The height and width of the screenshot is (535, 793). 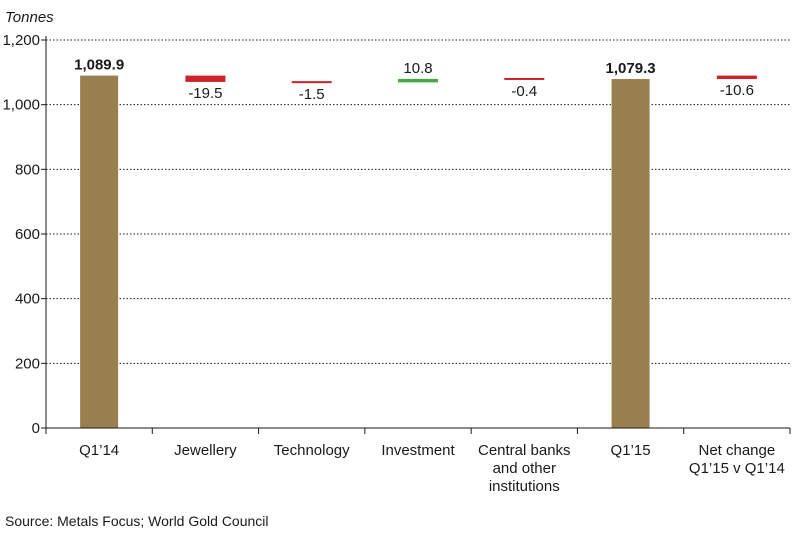 I want to click on data-label: -19.5, so click(x=205, y=93).